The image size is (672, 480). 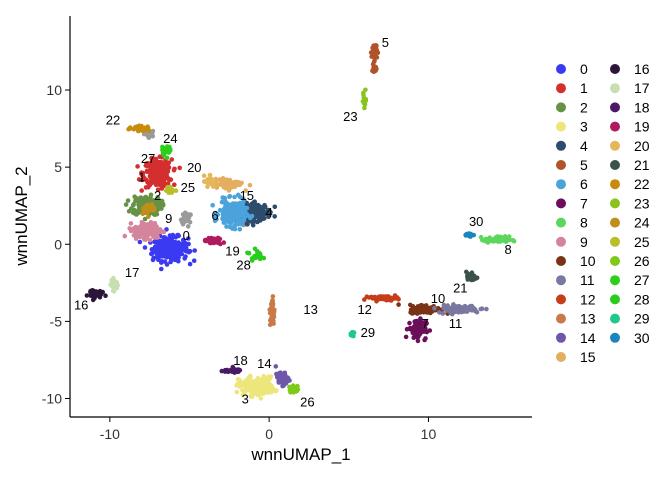 What do you see at coordinates (56, 321) in the screenshot?
I see `y-tick-label: -5` at bounding box center [56, 321].